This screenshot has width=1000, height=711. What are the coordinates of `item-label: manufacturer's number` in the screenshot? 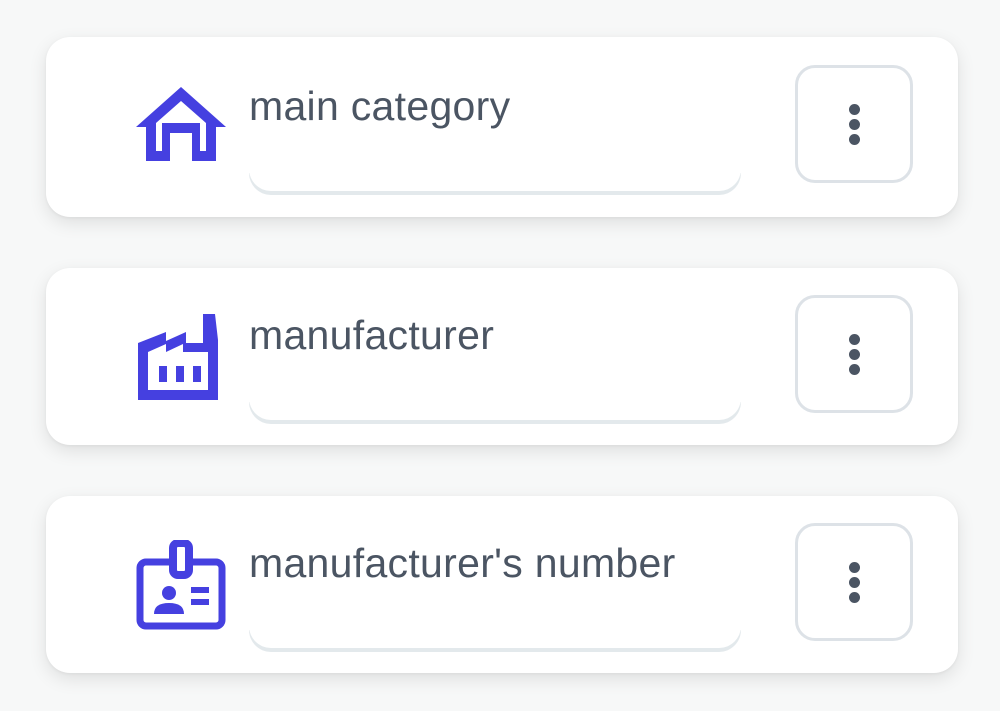 It's located at (462, 563).